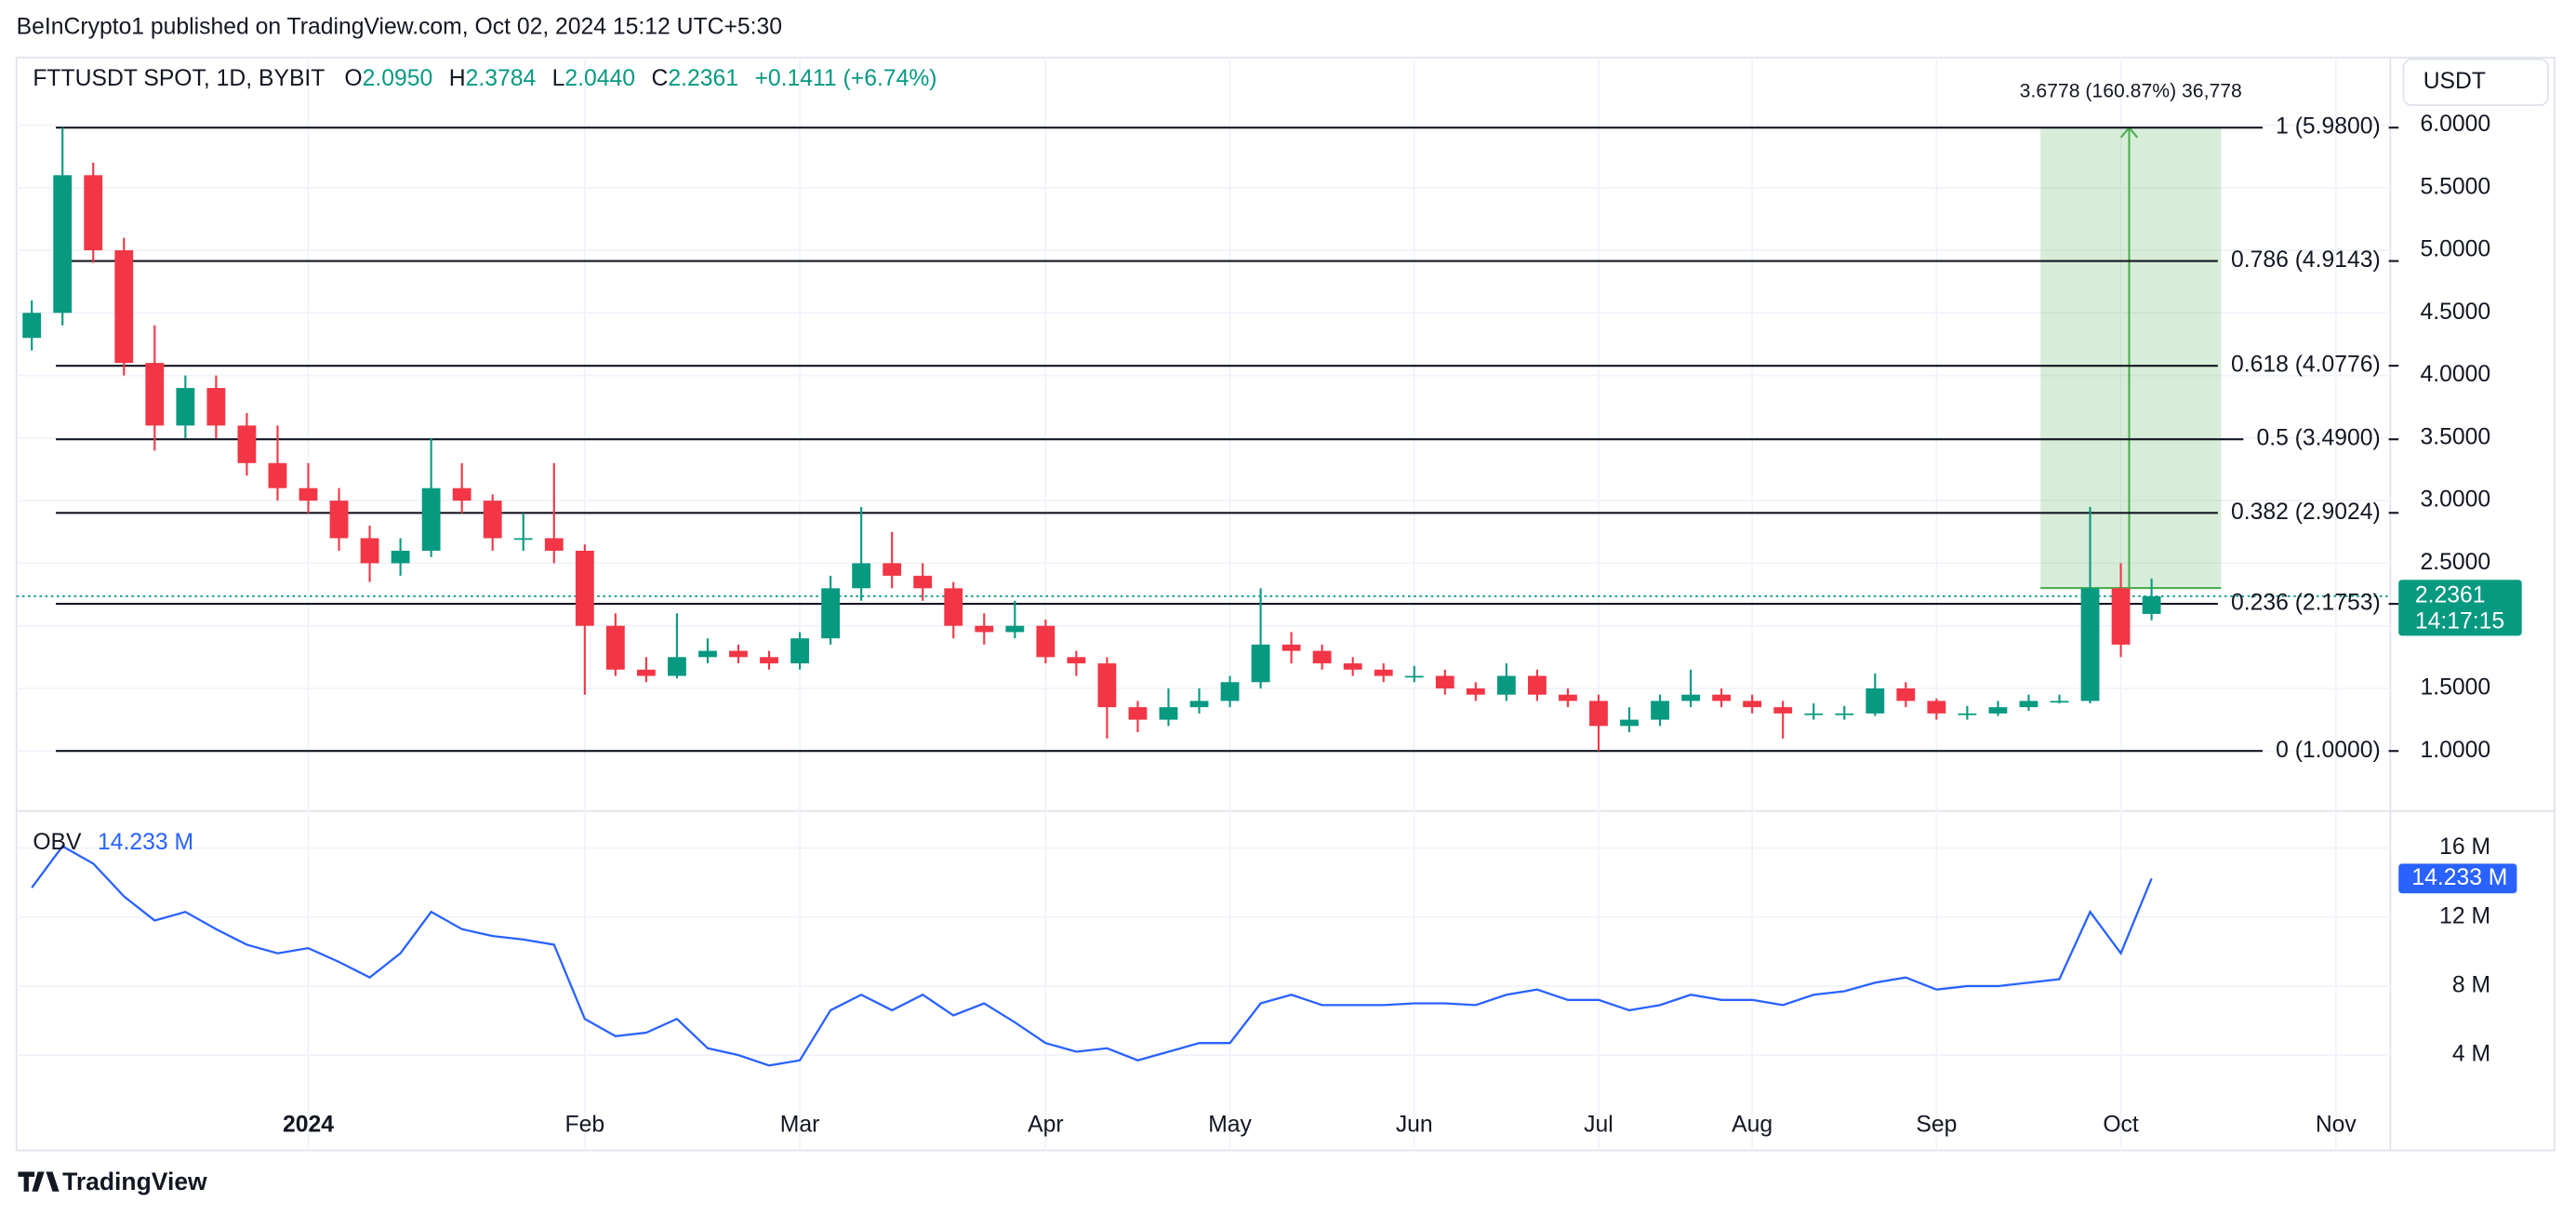 This screenshot has width=2576, height=1215. I want to click on y-tick-label: 8 M, so click(2471, 984).